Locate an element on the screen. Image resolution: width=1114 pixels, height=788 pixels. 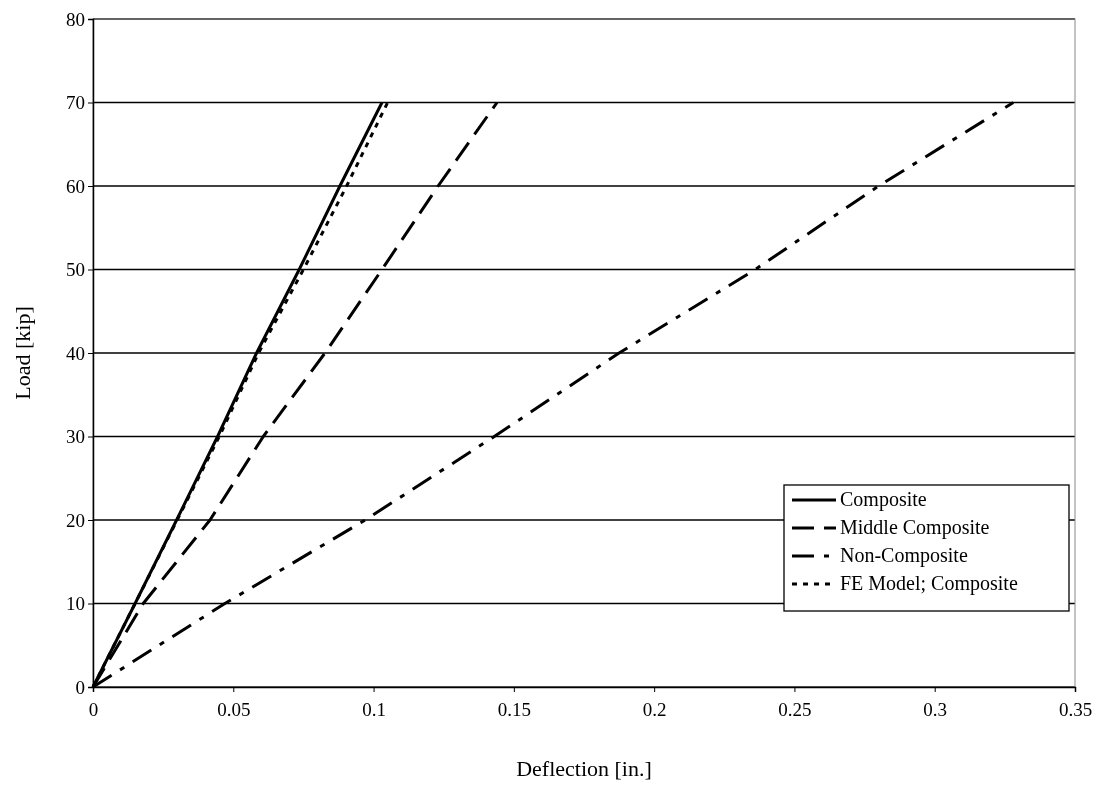
legend-label: Non-Composite is located at coordinates (904, 555).